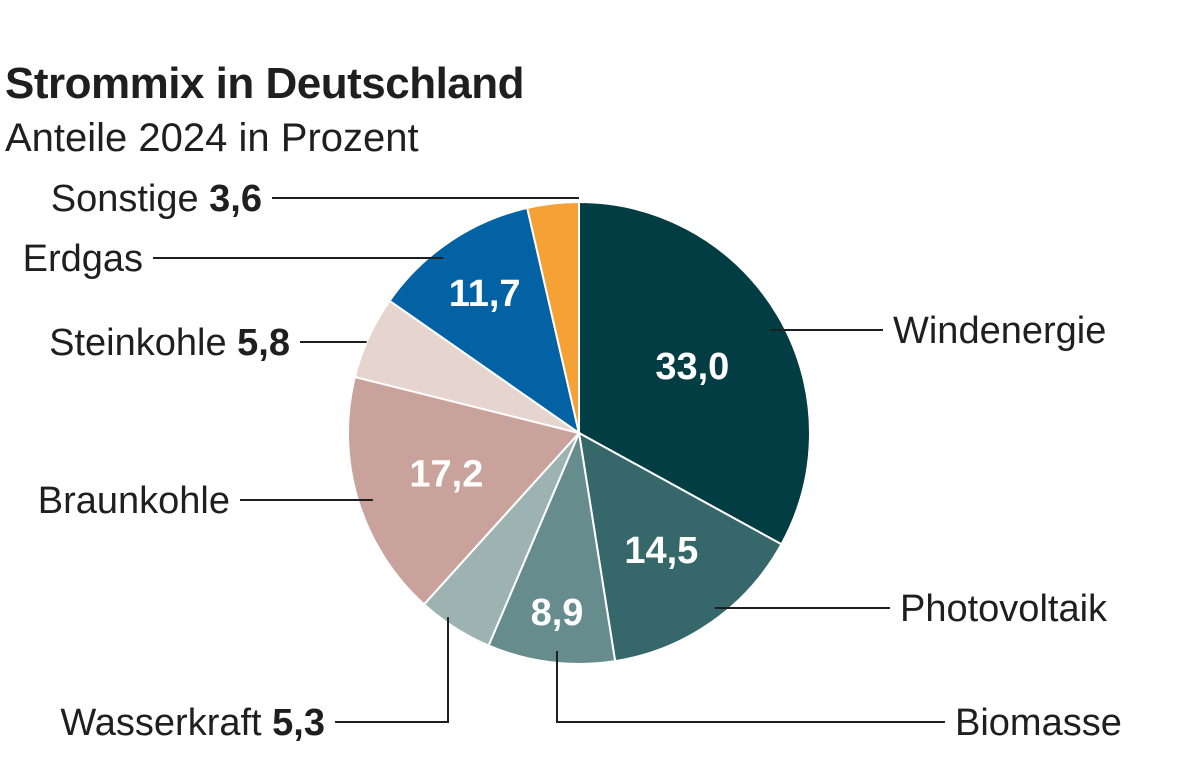 This screenshot has width=1200, height=765. Describe the element at coordinates (265, 83) in the screenshot. I see `chart-title: Strommix in Deutschland` at that location.